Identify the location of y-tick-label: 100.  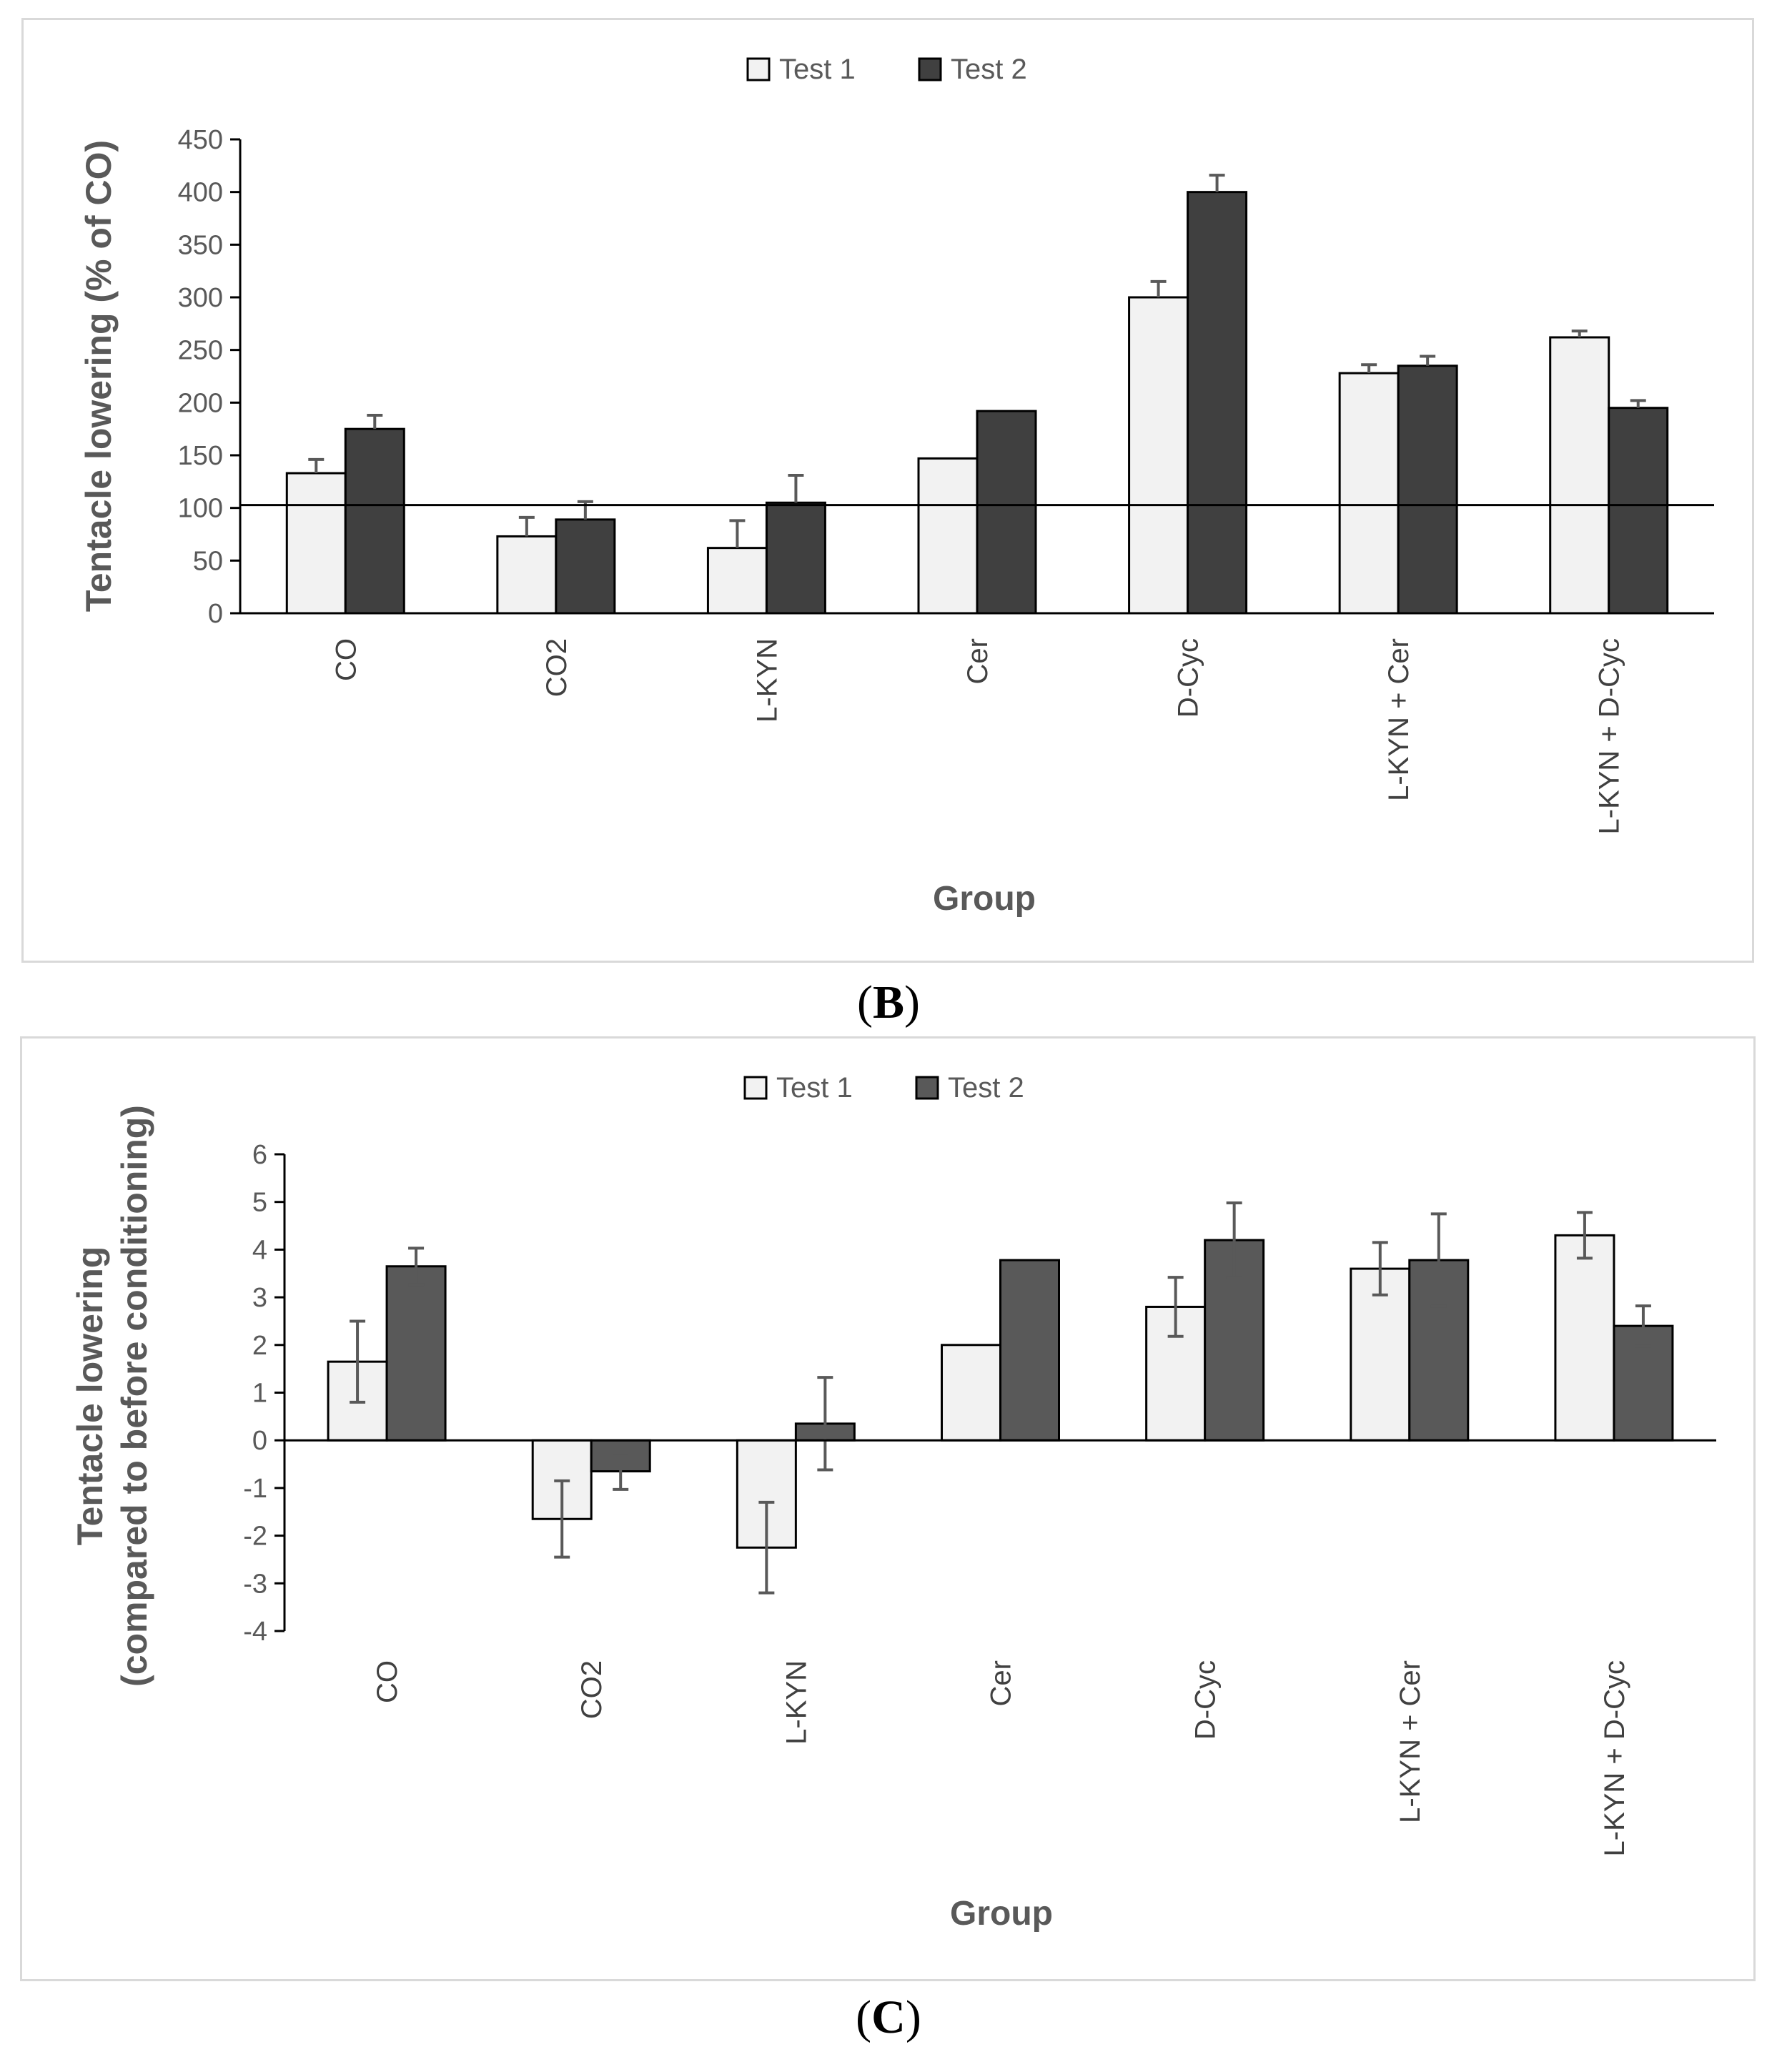
(200, 509).